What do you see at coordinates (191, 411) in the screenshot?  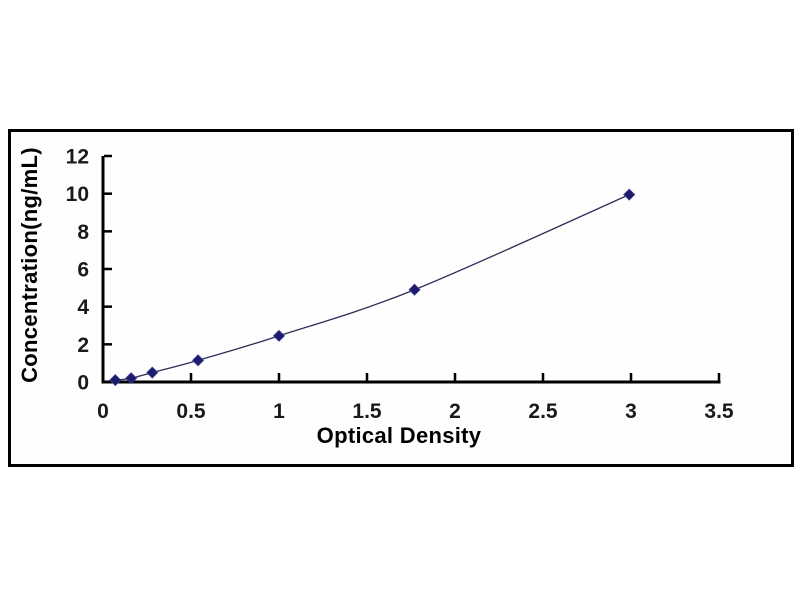 I see `x-tick-label: 0.5` at bounding box center [191, 411].